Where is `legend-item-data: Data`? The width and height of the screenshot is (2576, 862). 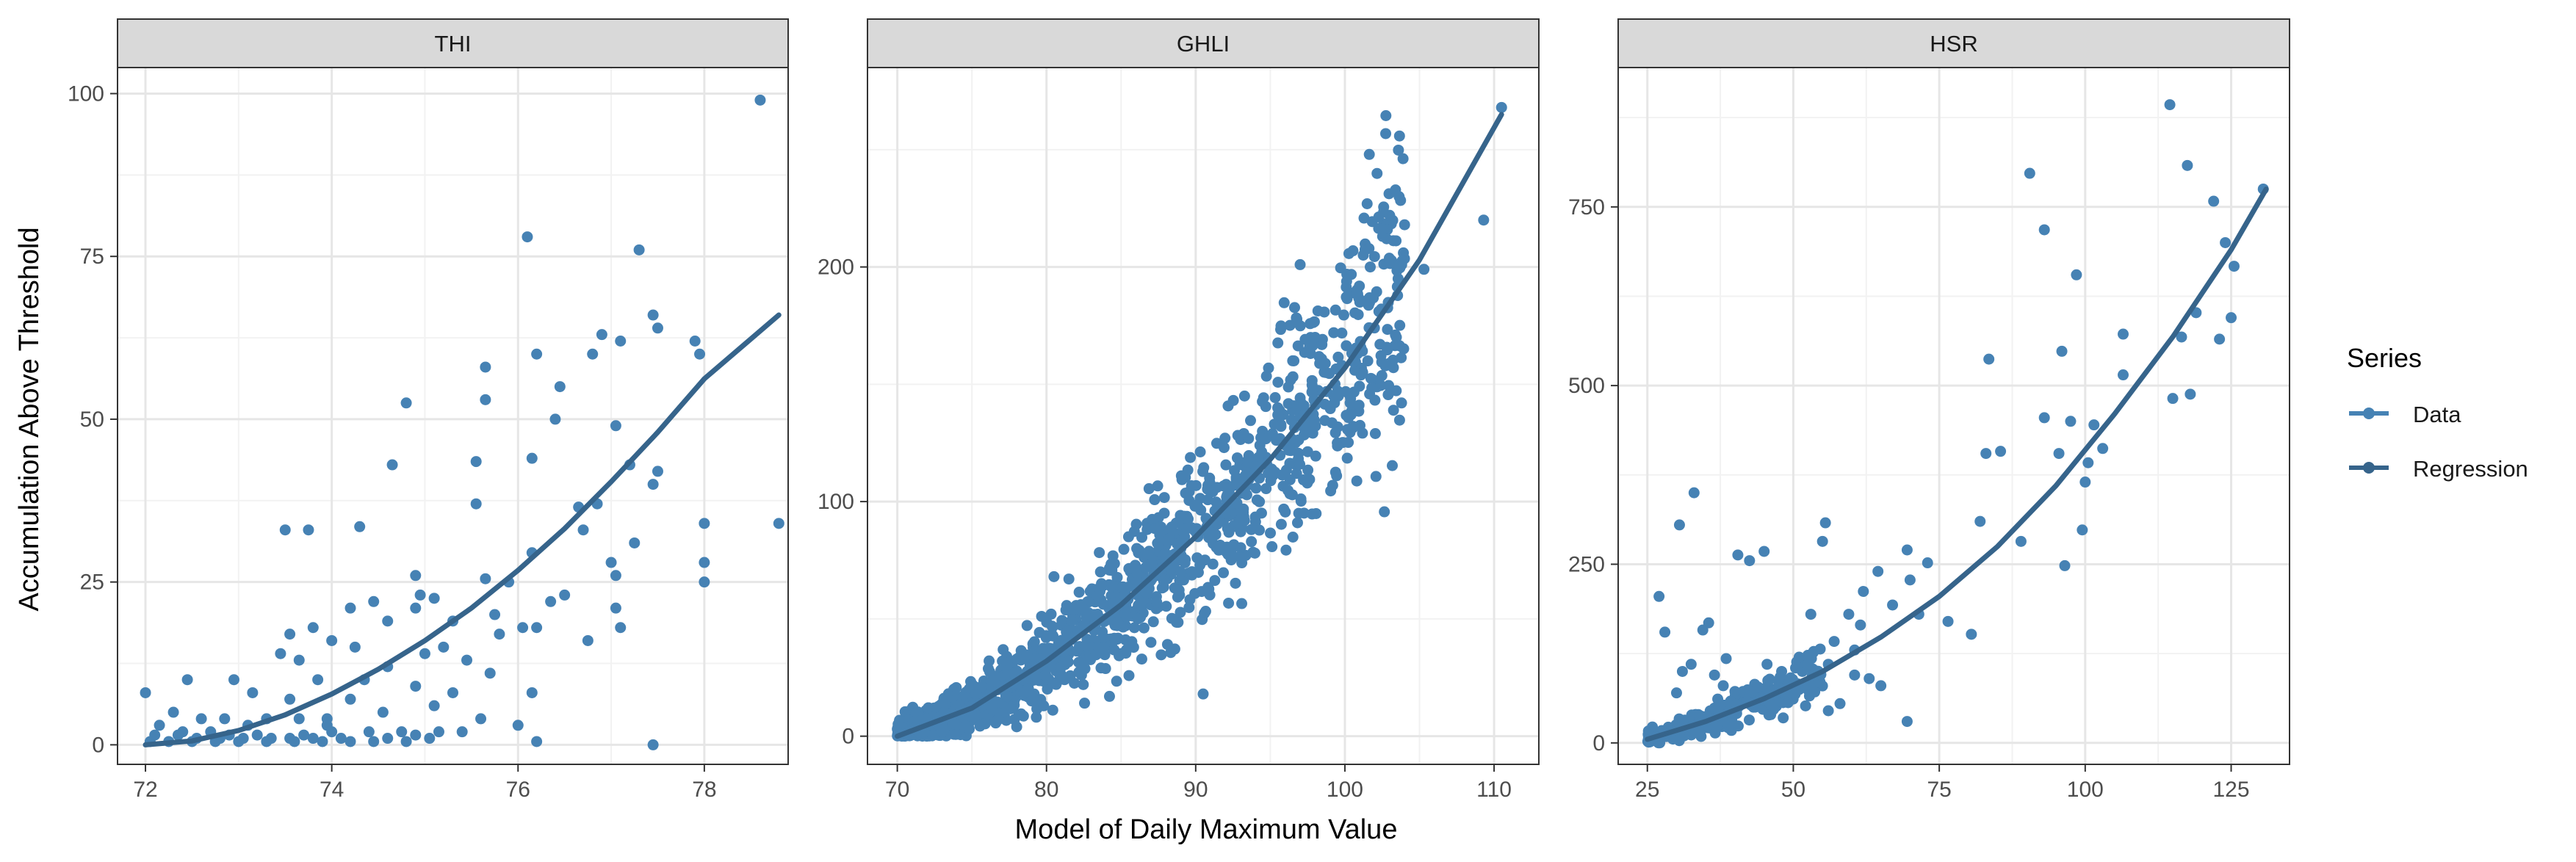
legend-item-data: Data is located at coordinates (2405, 414).